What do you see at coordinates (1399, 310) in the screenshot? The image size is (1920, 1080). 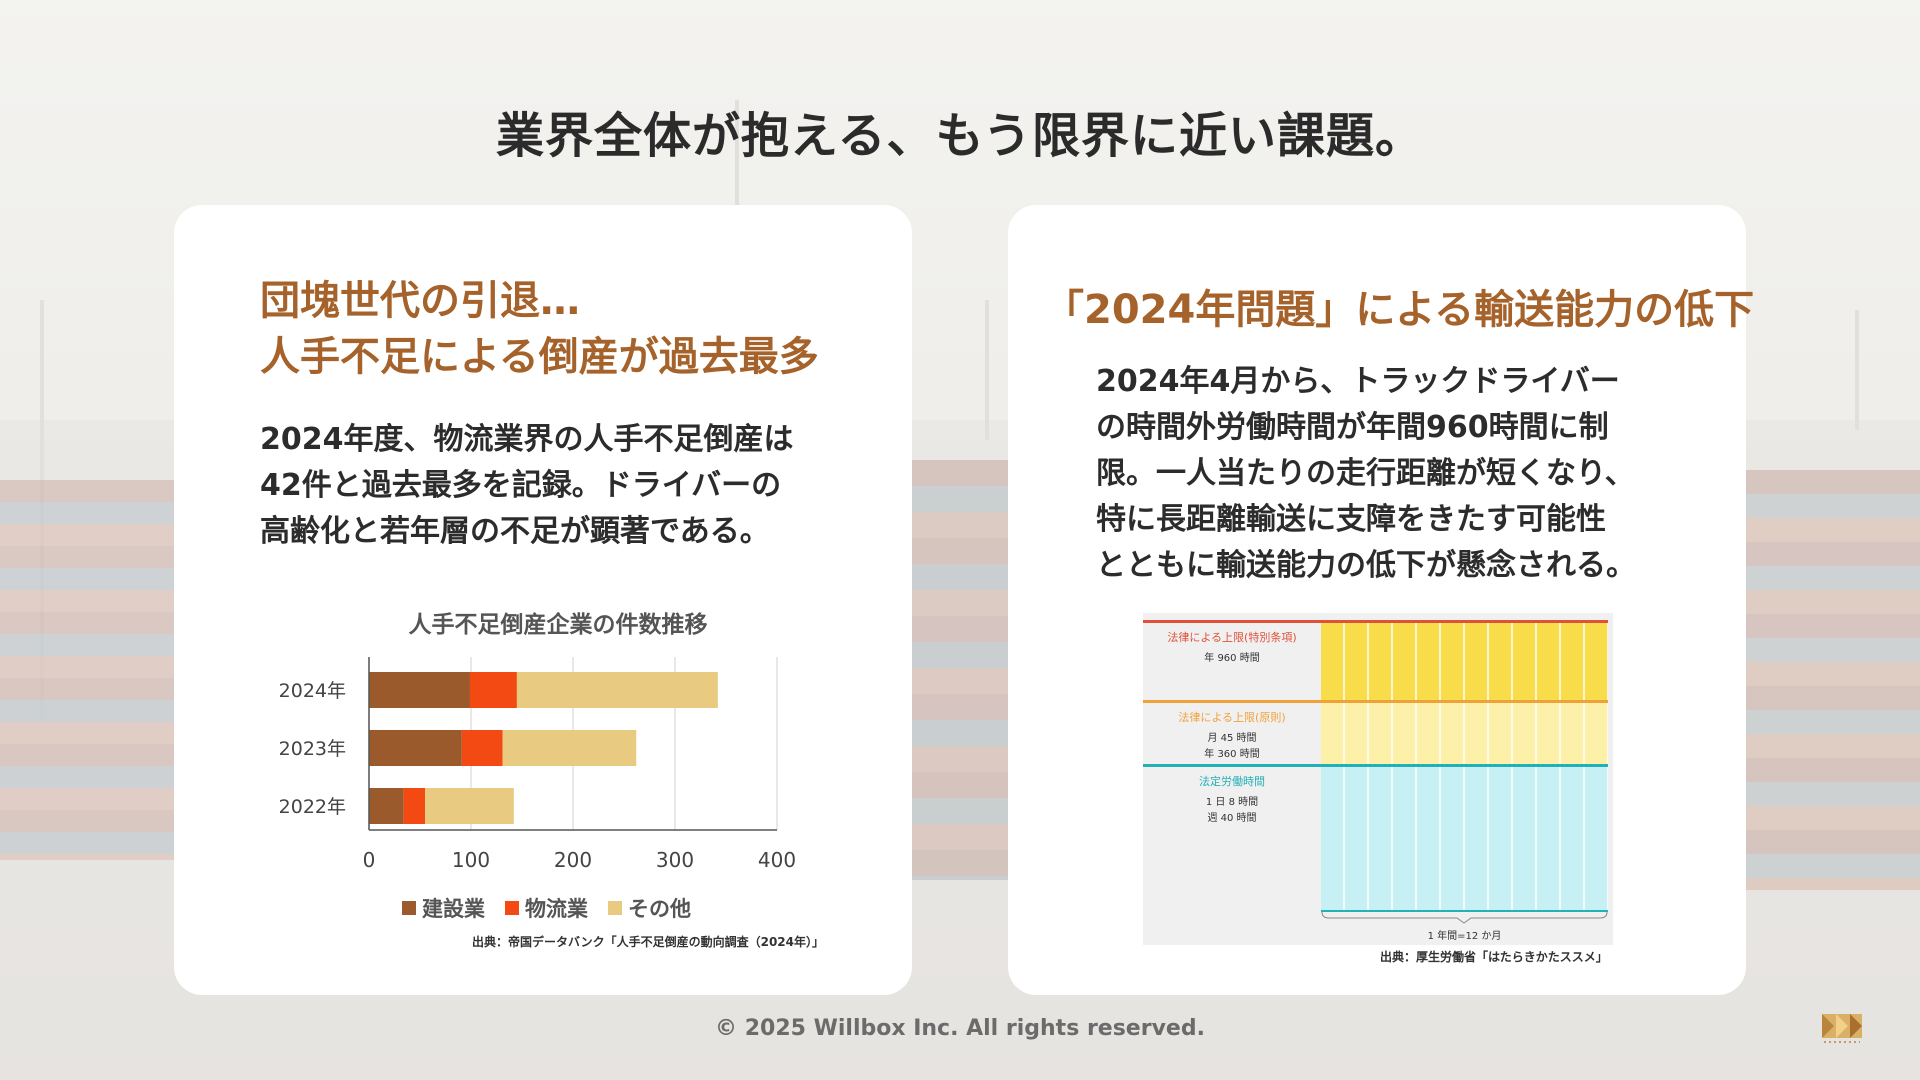 I see `card-heading: 「2024年問題」による輸送能力の低下` at bounding box center [1399, 310].